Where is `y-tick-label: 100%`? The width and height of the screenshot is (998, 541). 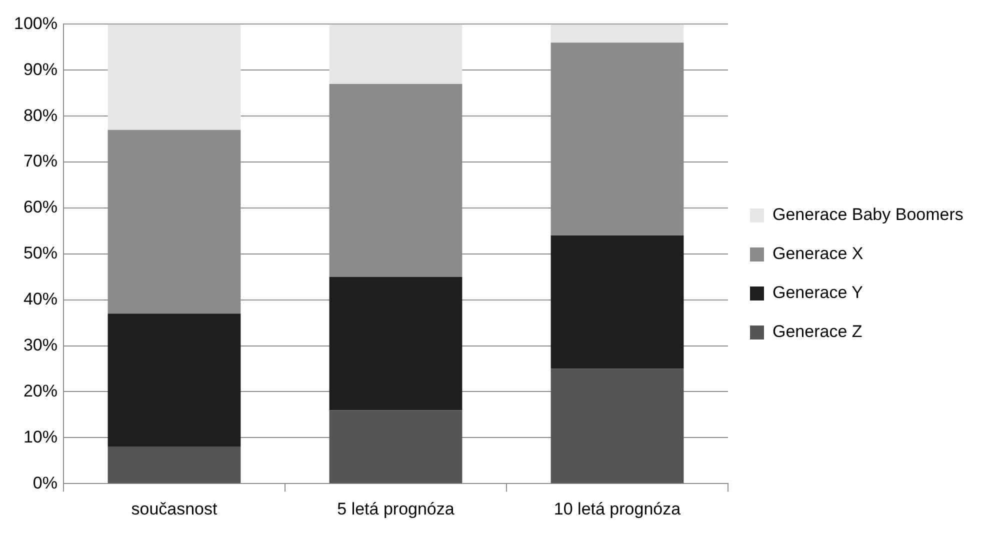 y-tick-label: 100% is located at coordinates (36, 23).